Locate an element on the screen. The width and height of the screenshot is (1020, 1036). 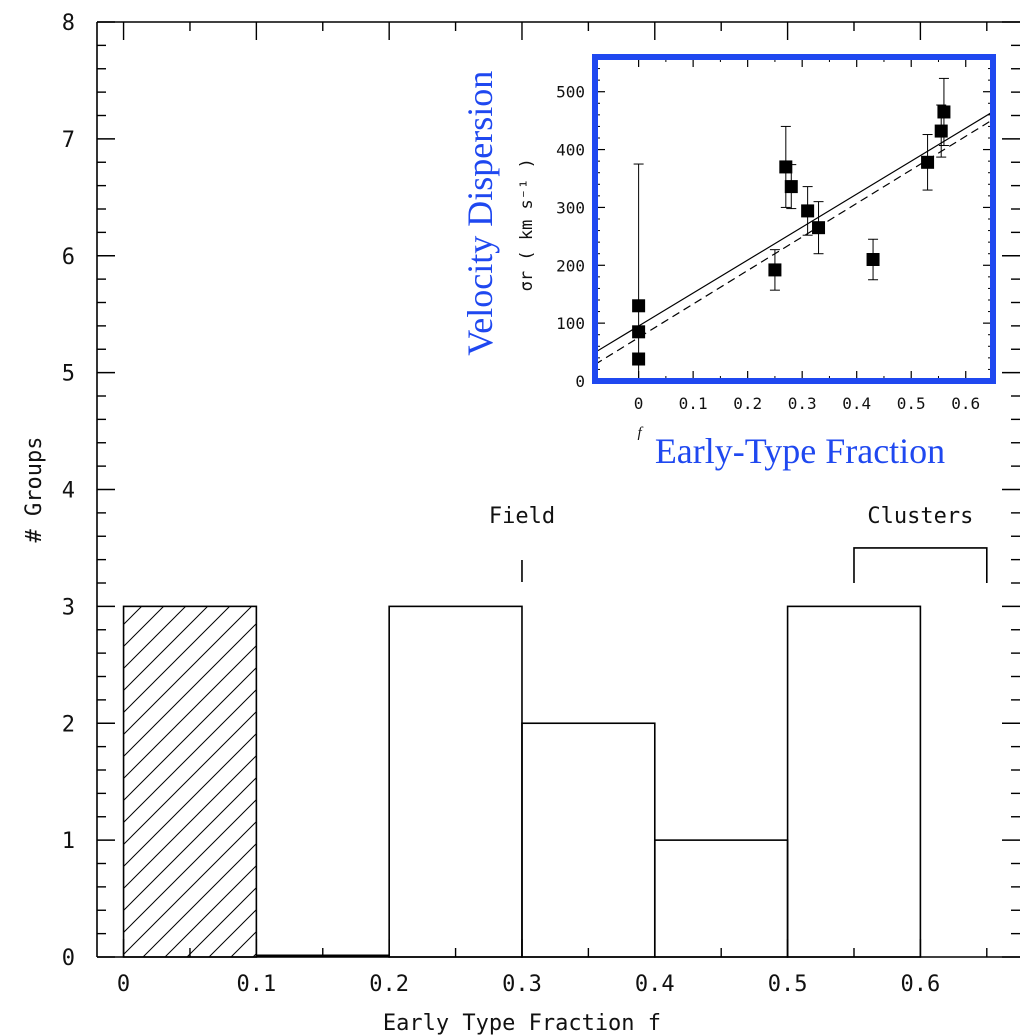
x-tick-label: 0.4 is located at coordinates (655, 984).